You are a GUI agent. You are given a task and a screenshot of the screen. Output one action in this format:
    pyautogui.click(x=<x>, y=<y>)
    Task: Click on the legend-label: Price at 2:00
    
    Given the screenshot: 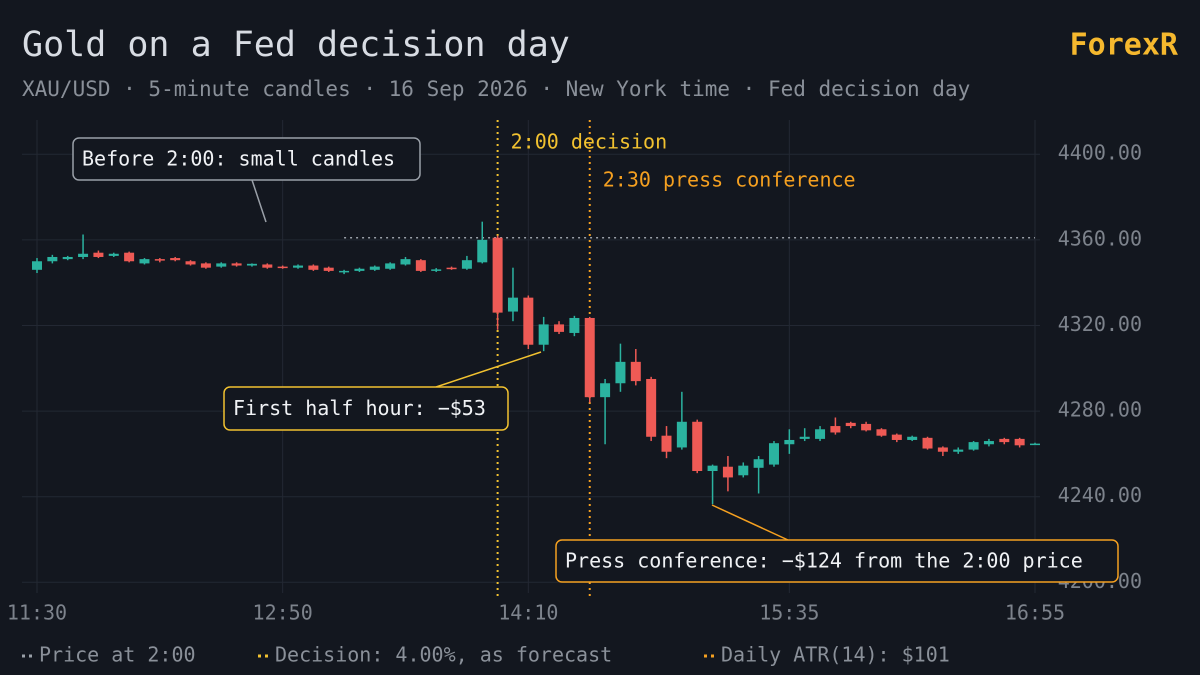 What is the action you would take?
    pyautogui.click(x=117, y=655)
    